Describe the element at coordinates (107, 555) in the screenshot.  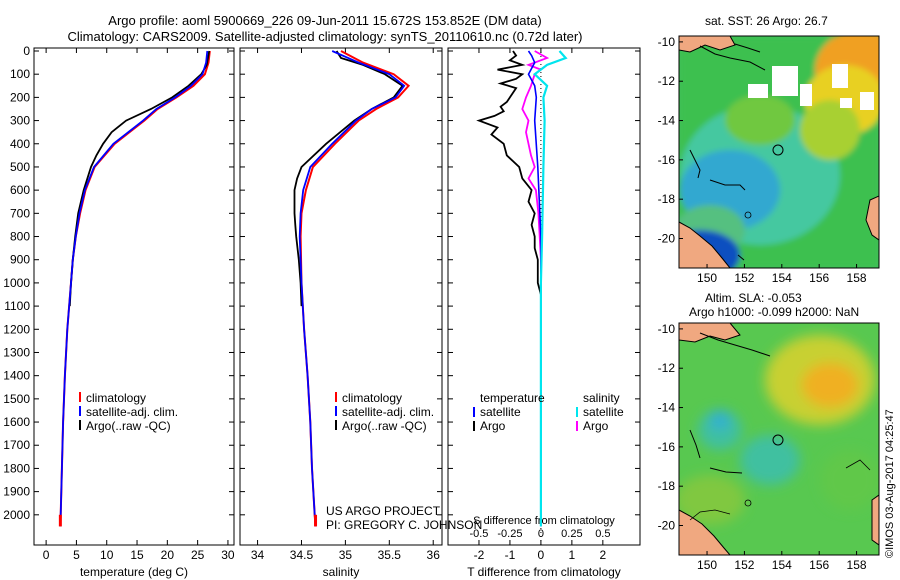
I see `x-tick-label: 10` at that location.